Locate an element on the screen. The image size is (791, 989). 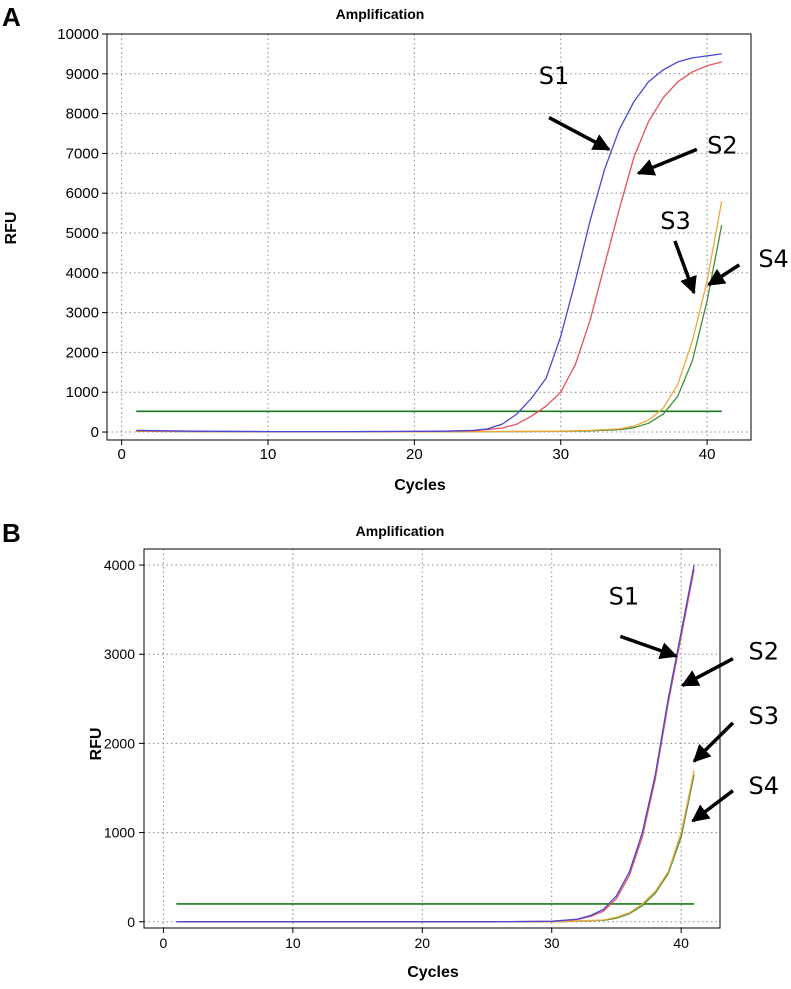
chart-b-annotation-label-s3: S3 is located at coordinates (763, 716).